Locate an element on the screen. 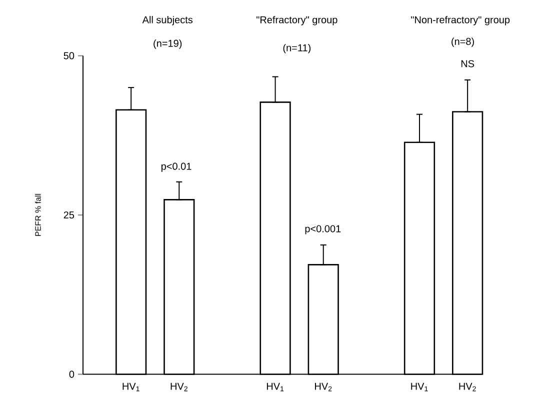 The width and height of the screenshot is (549, 404). text: (n=19) is located at coordinates (168, 44).